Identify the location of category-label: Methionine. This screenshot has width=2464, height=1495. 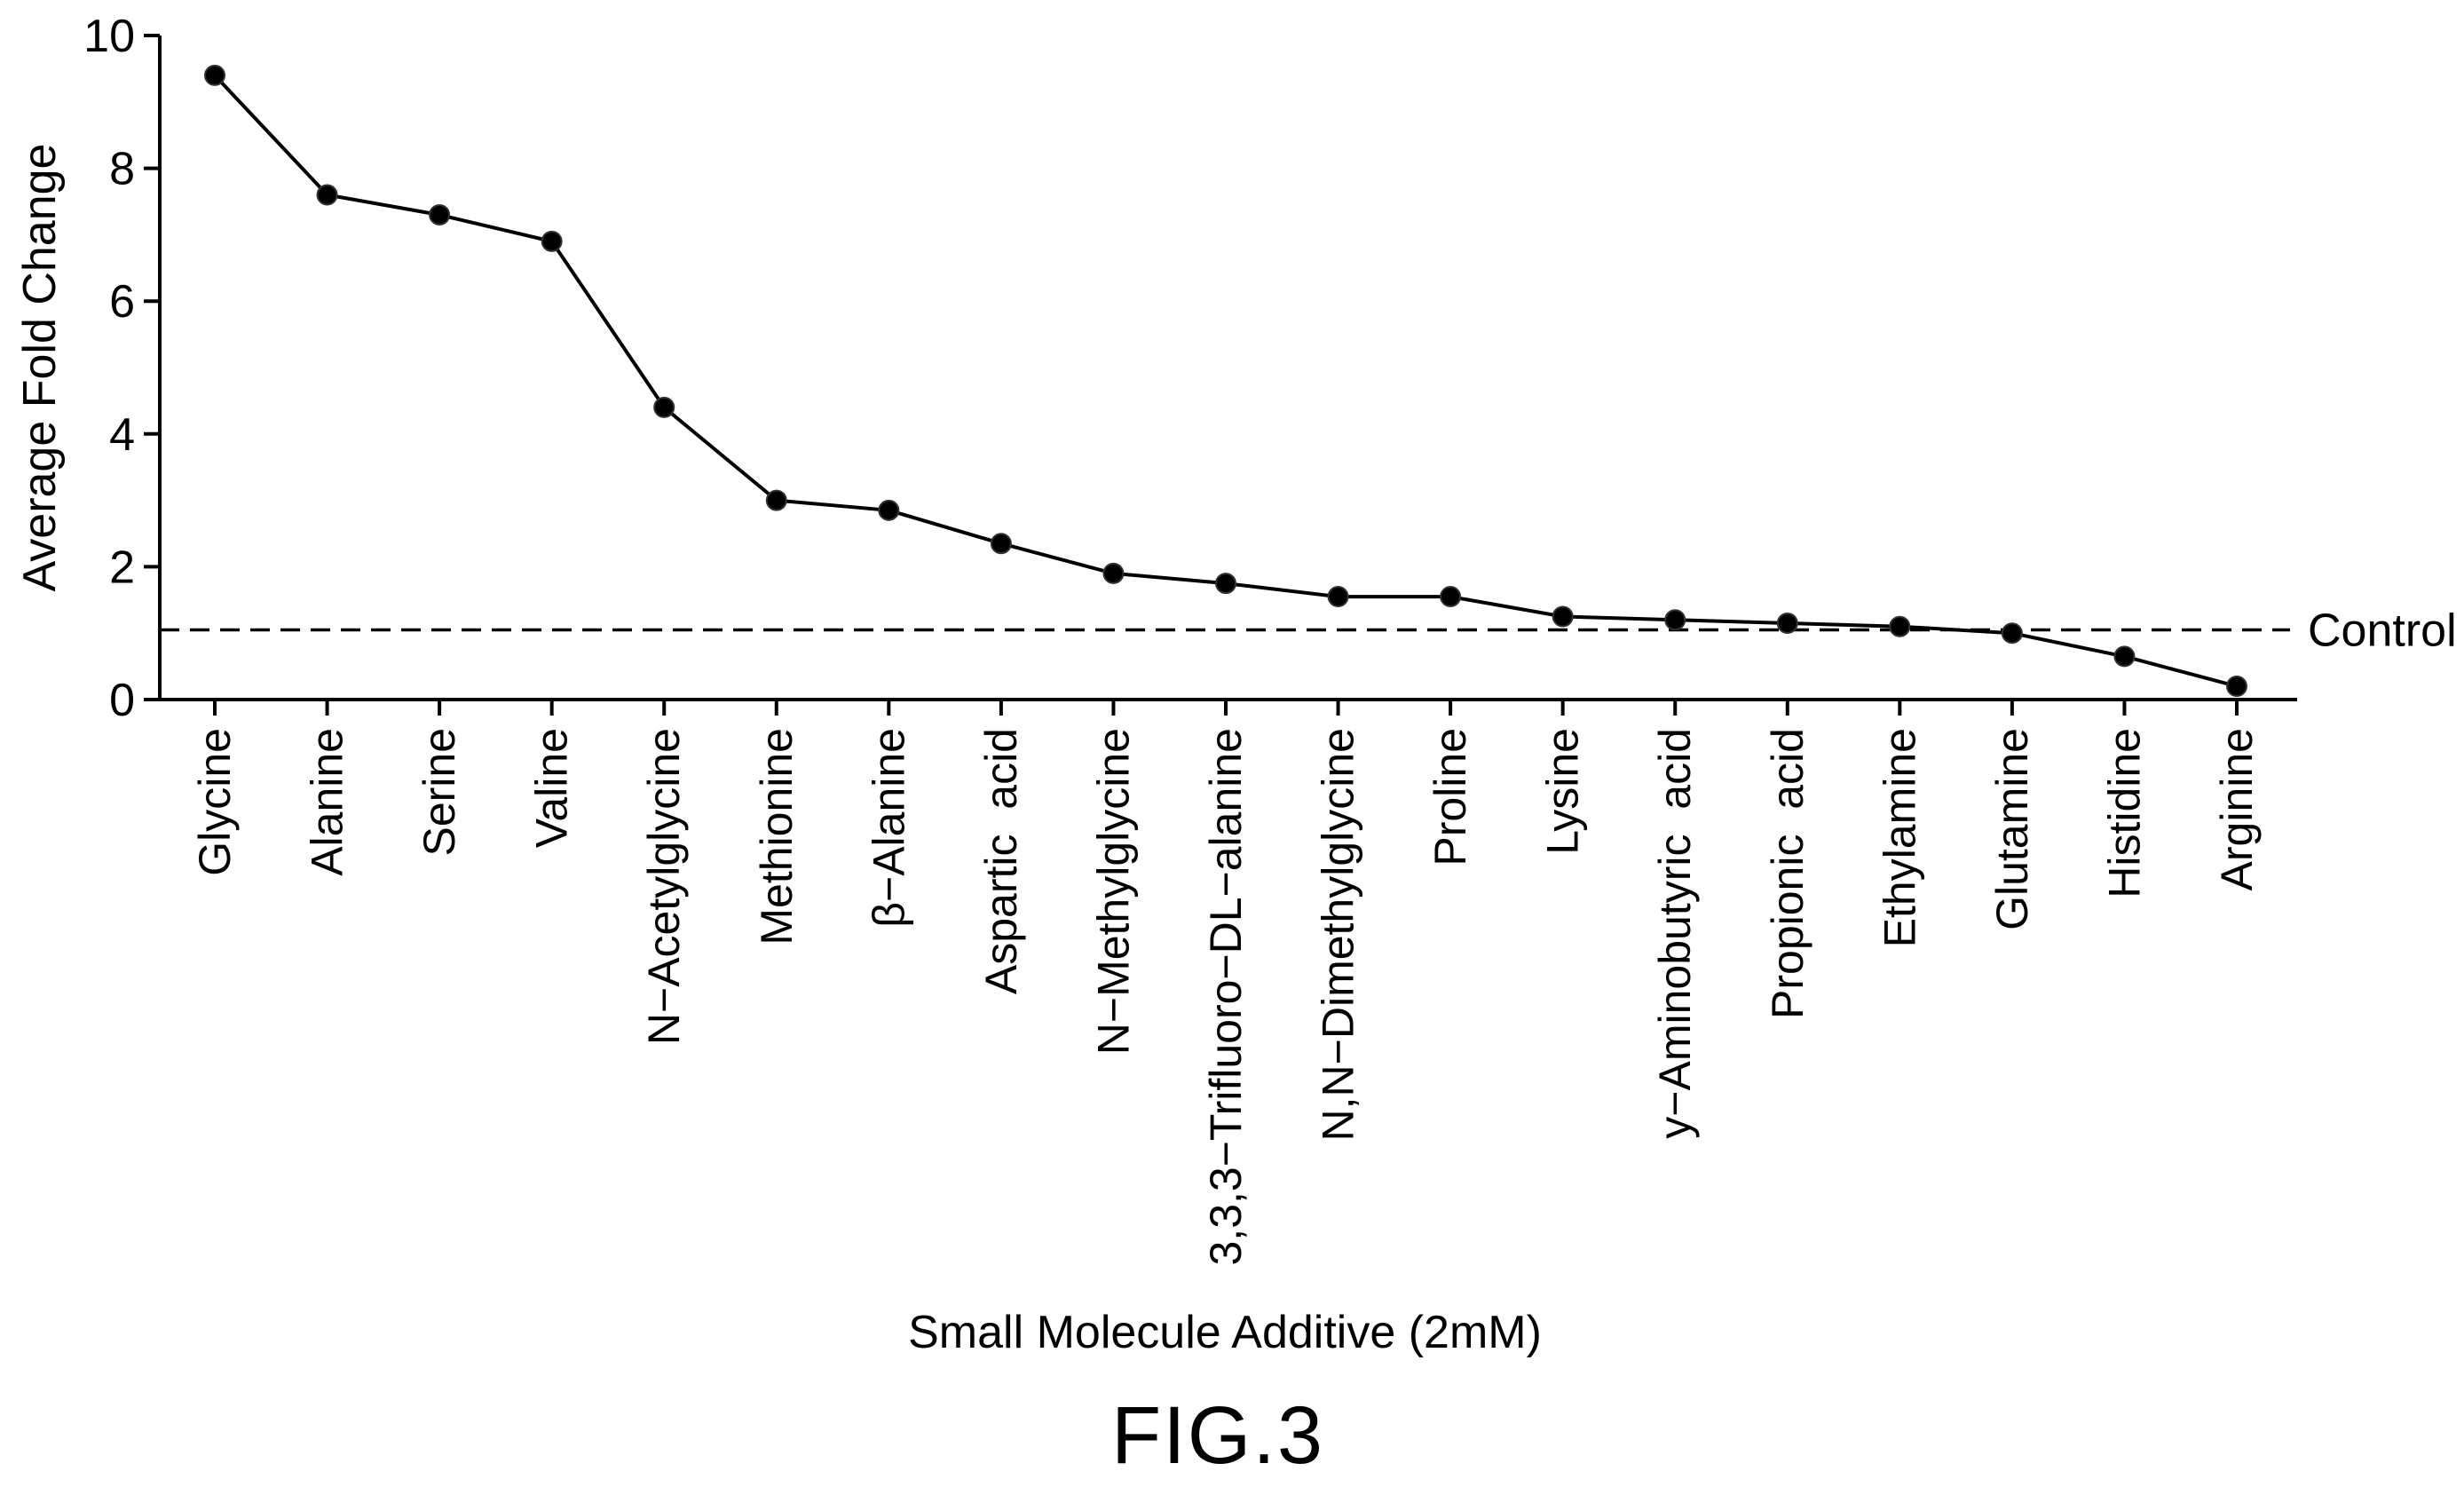
(777, 836).